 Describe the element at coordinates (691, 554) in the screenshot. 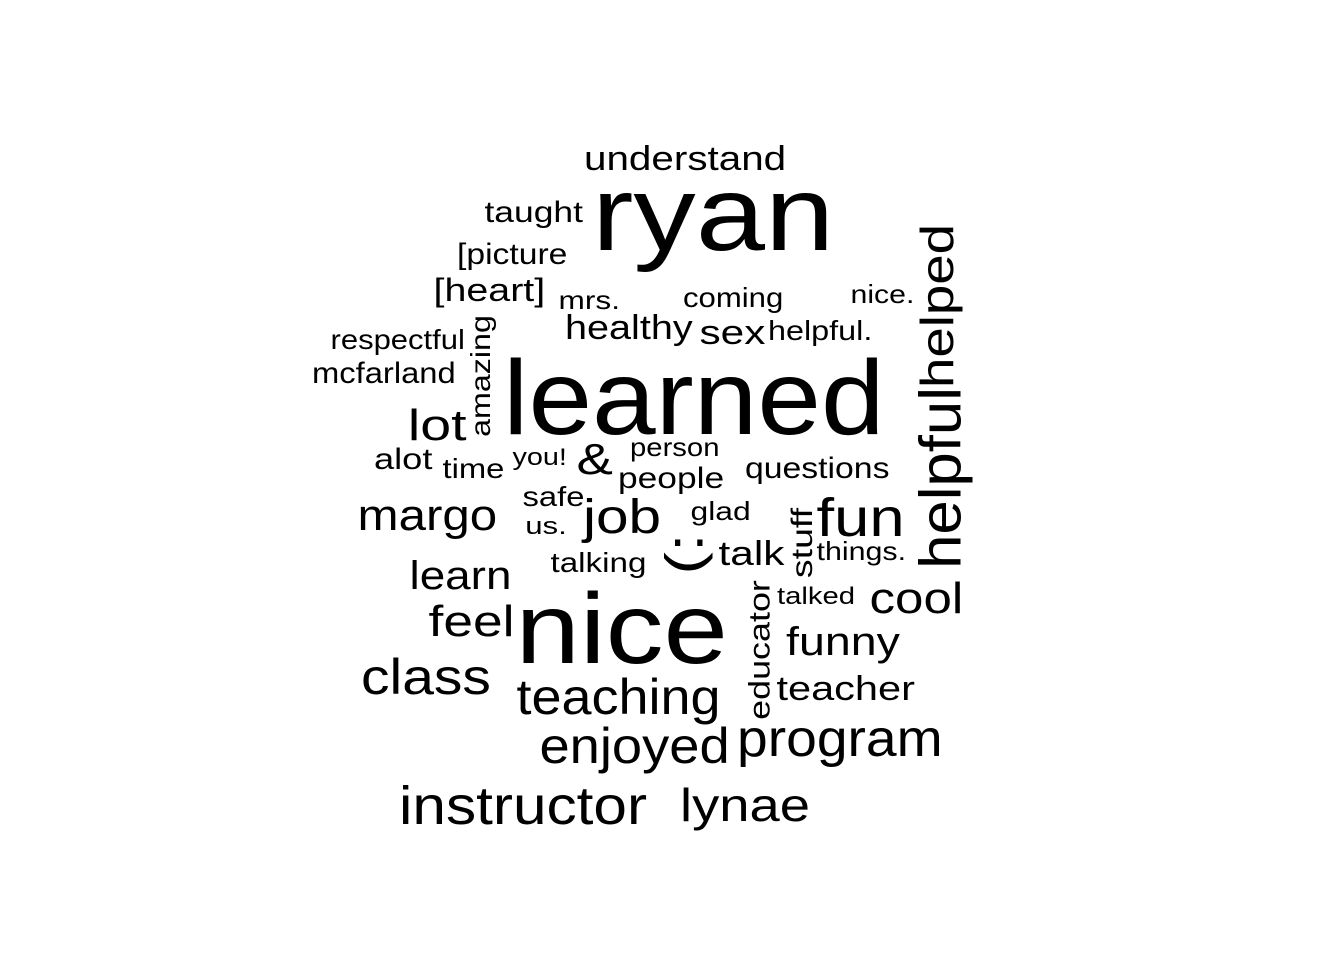

I see `word-smiley: :)` at that location.